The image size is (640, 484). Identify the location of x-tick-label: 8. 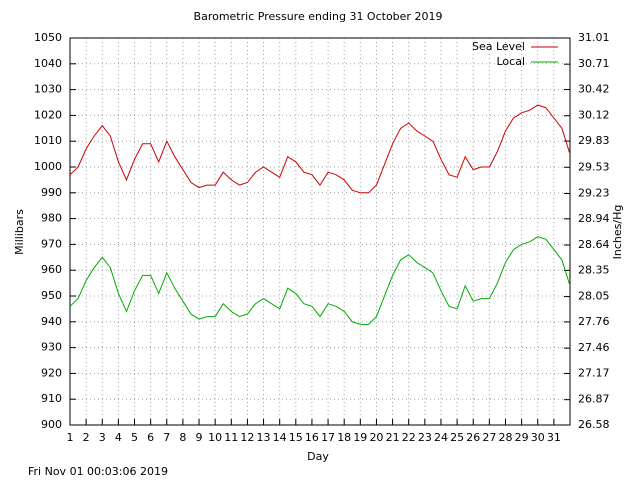
(182, 437).